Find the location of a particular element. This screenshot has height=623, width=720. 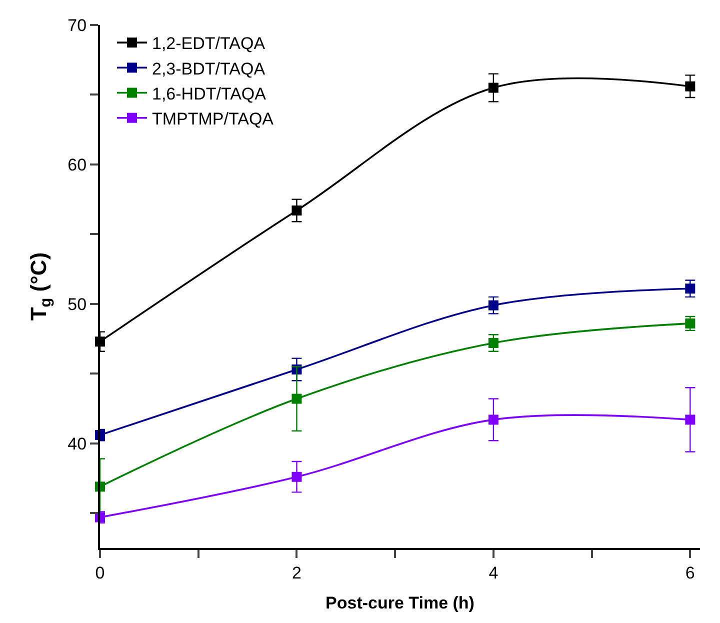

y-tick-label: 60 is located at coordinates (77, 164).